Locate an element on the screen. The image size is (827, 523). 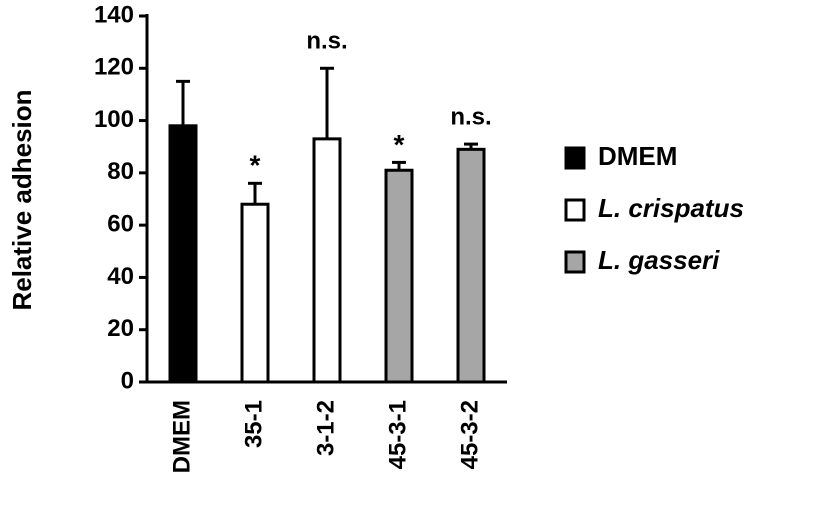
y-tick-label: 40 is located at coordinates (120, 276).